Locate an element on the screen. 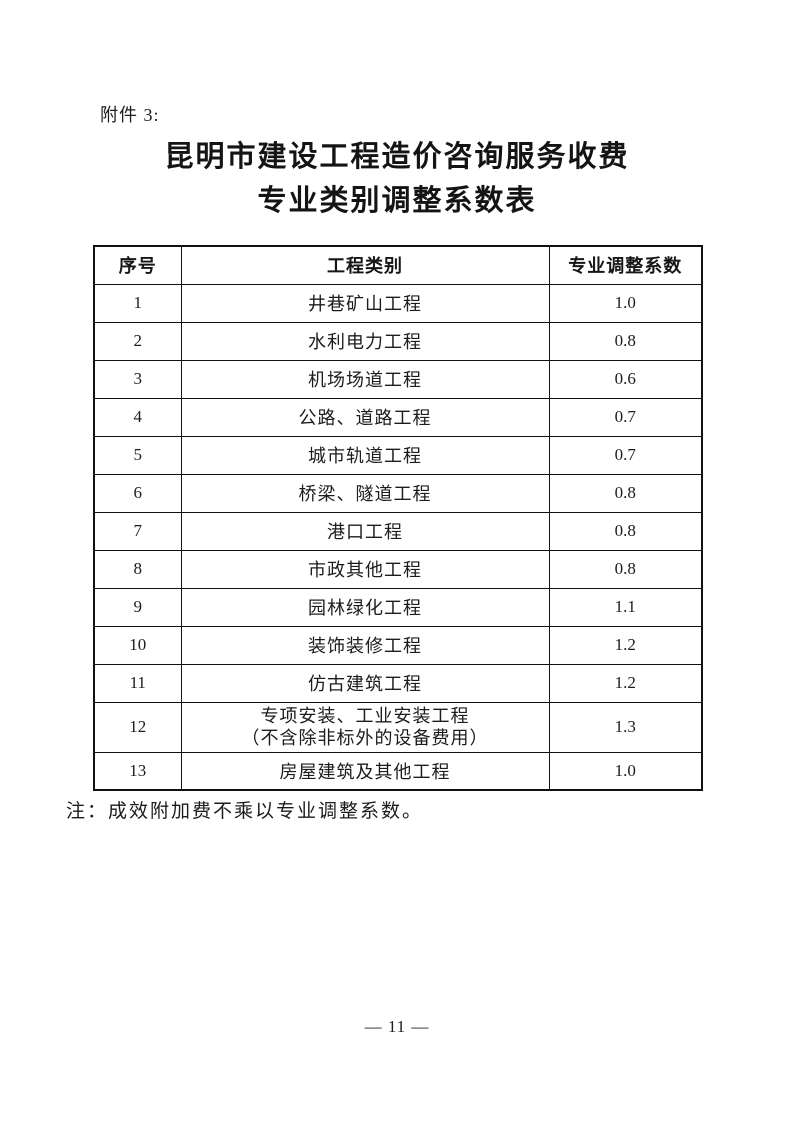 The width and height of the screenshot is (794, 1123). header-category: 工程类别 is located at coordinates (365, 265).